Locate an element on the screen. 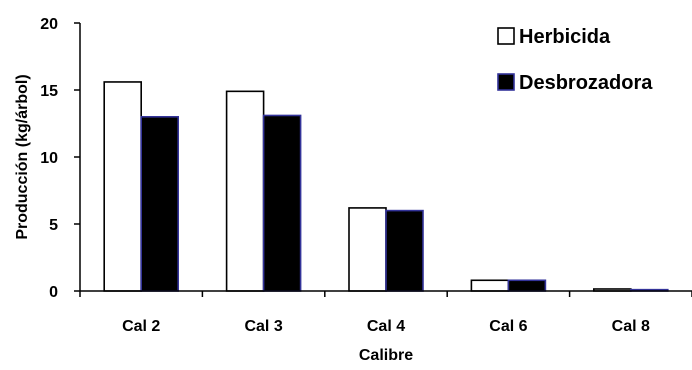 This screenshot has width=692, height=370. legend-swatch-herbicida is located at coordinates (506, 36).